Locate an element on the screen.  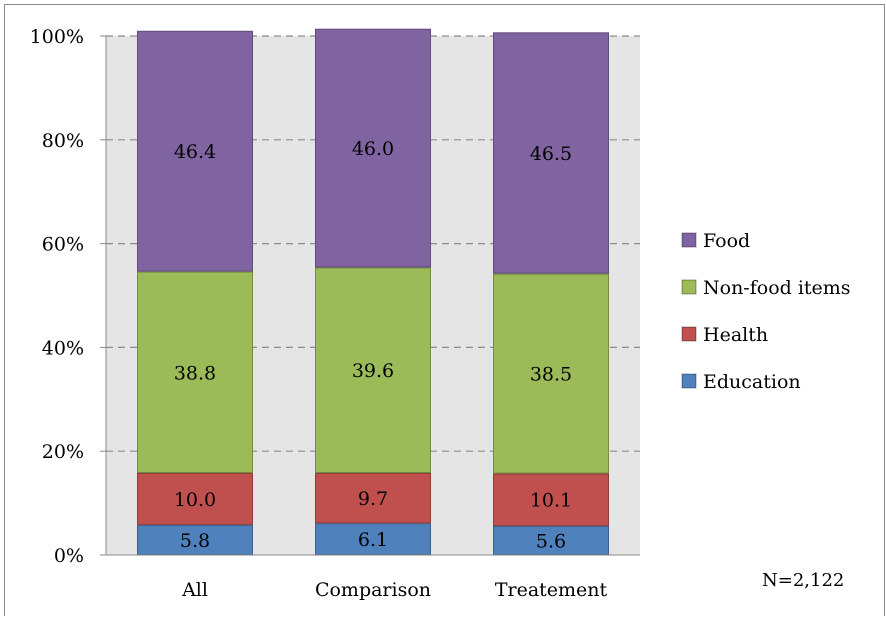
data-label: 46.5 is located at coordinates (551, 154).